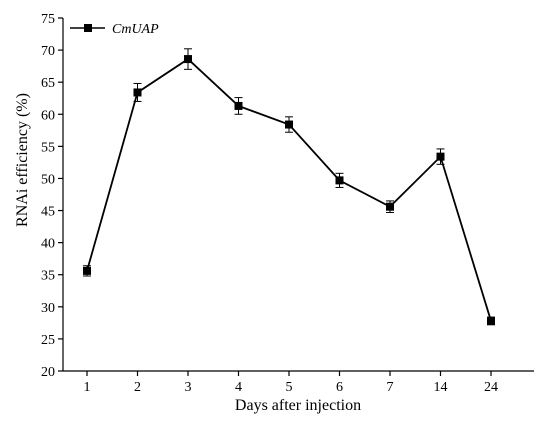 Image resolution: width=550 pixels, height=423 pixels. I want to click on x-tick-label: 24, so click(491, 387).